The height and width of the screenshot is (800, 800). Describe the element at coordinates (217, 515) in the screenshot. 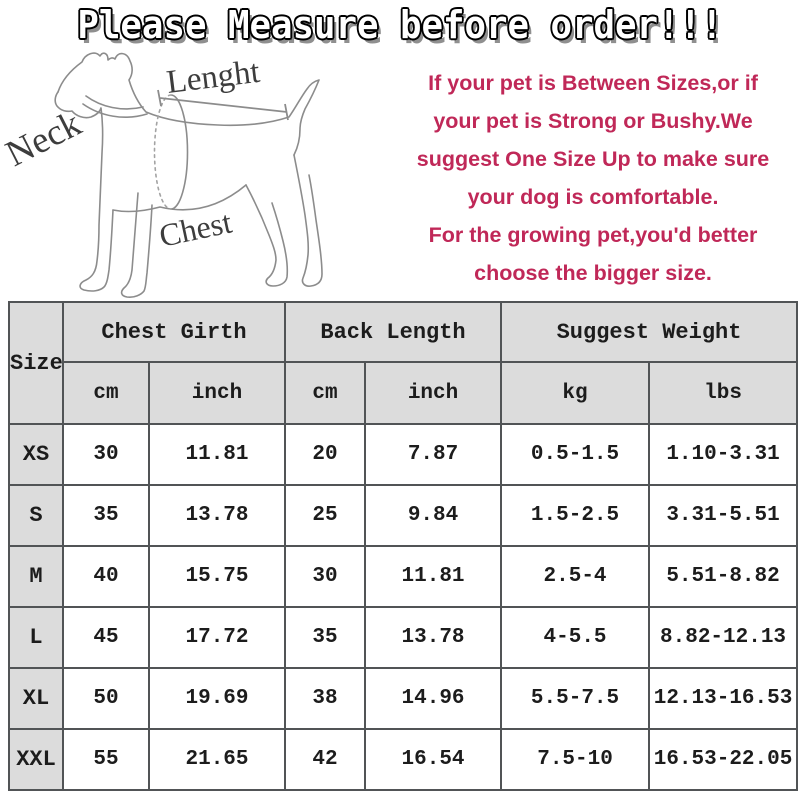

I see `chest-inch-cell: 13.78` at that location.